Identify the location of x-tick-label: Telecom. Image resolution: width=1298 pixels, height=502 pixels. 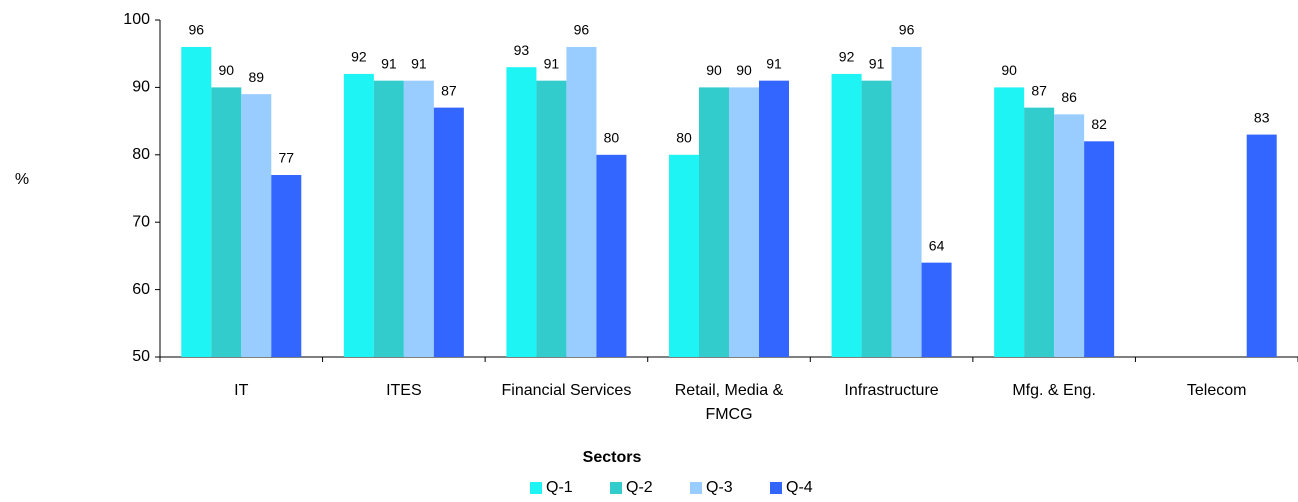
(1216, 390).